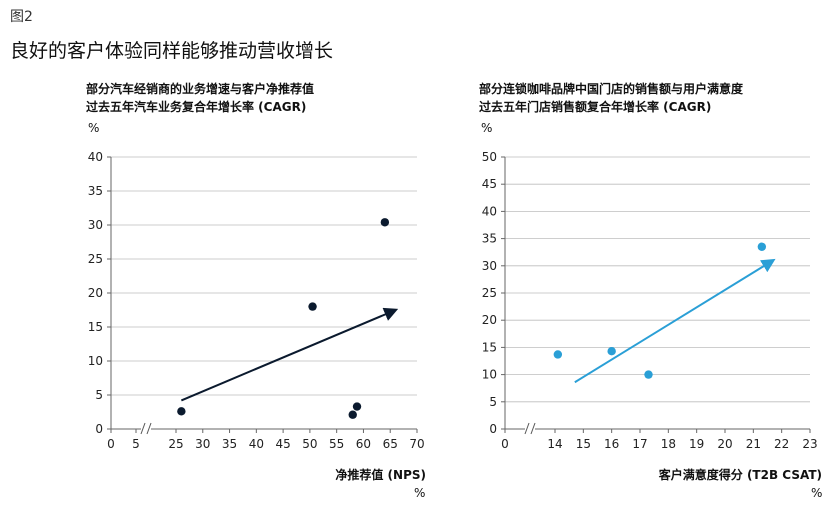  Describe the element at coordinates (282, 444) in the screenshot. I see `x-tick-label: 45` at that location.